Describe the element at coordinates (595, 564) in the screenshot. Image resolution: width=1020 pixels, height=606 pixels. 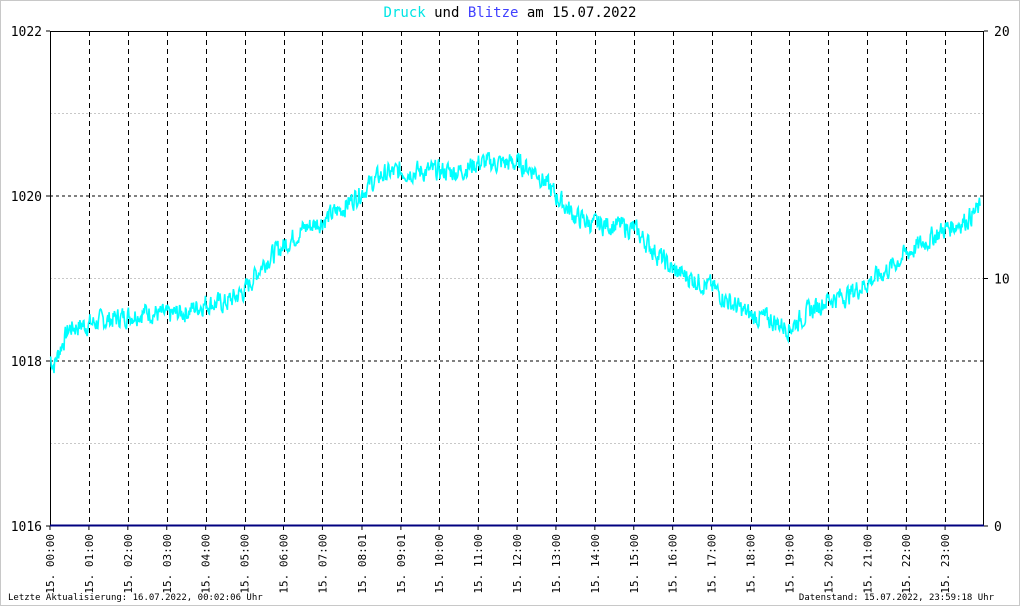
I see `x-tick-label: 15. 14:00` at that location.